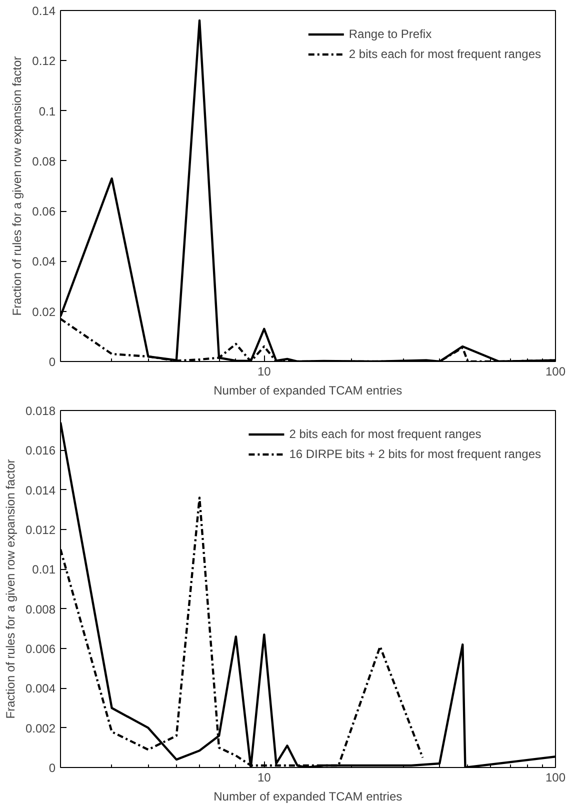 This screenshot has height=806, width=580. Describe the element at coordinates (40, 609) in the screenshot. I see `y-tick-label: 0.008` at that location.